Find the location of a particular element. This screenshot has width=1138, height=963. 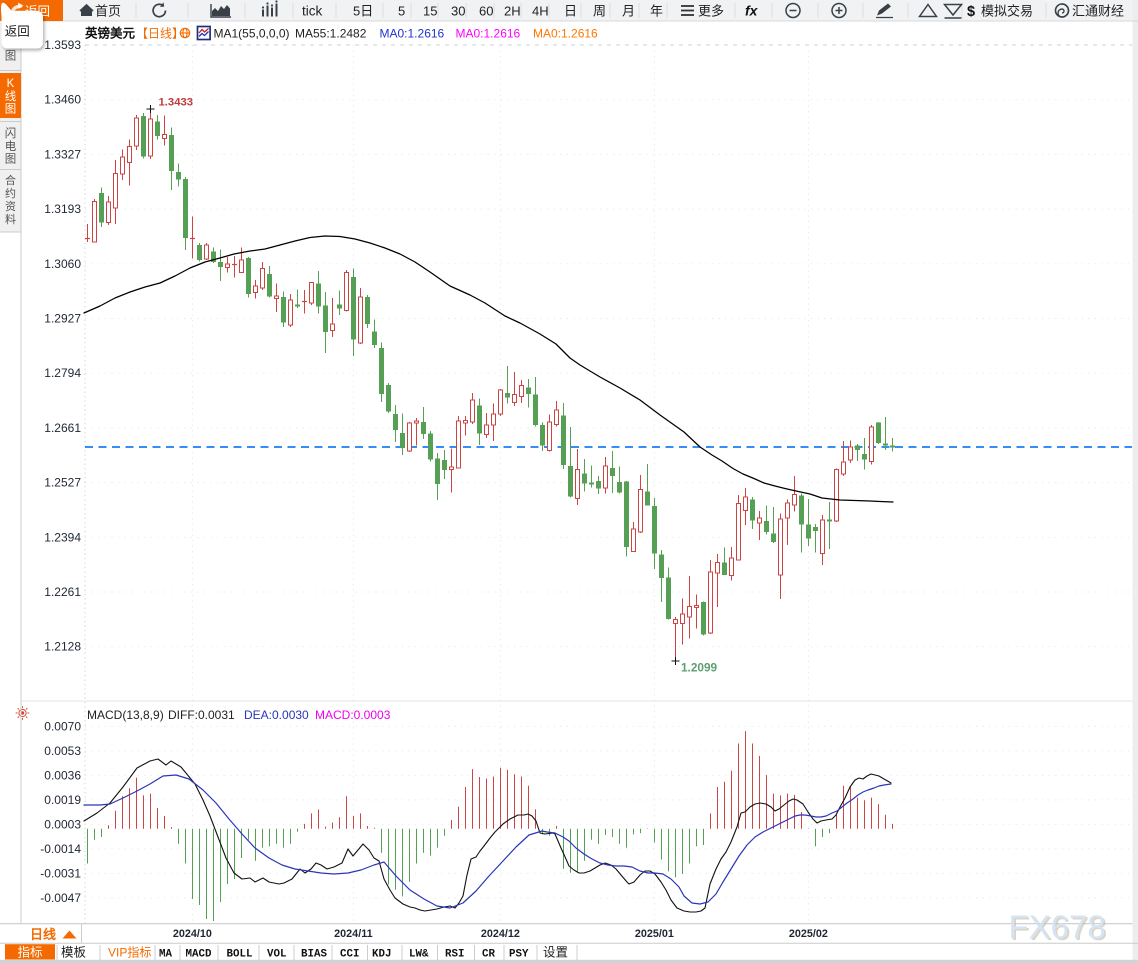

svg-text: 模拟交易 is located at coordinates (1007, 11).